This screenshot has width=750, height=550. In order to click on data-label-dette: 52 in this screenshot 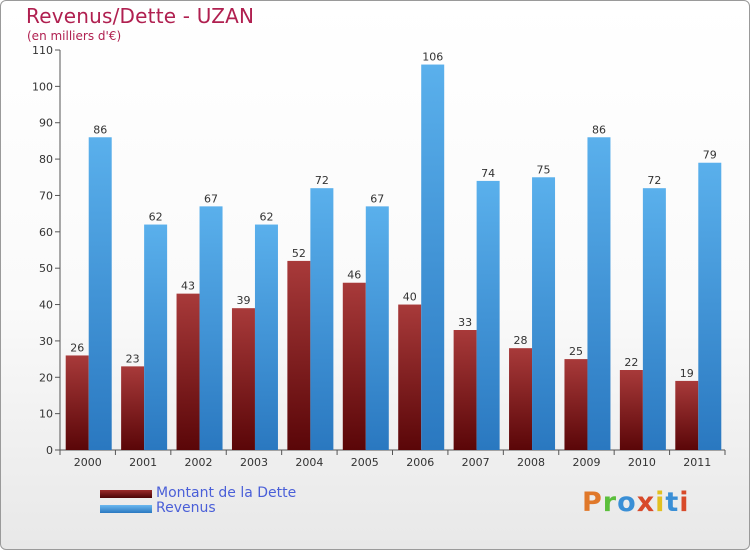, I will do `click(299, 253)`.